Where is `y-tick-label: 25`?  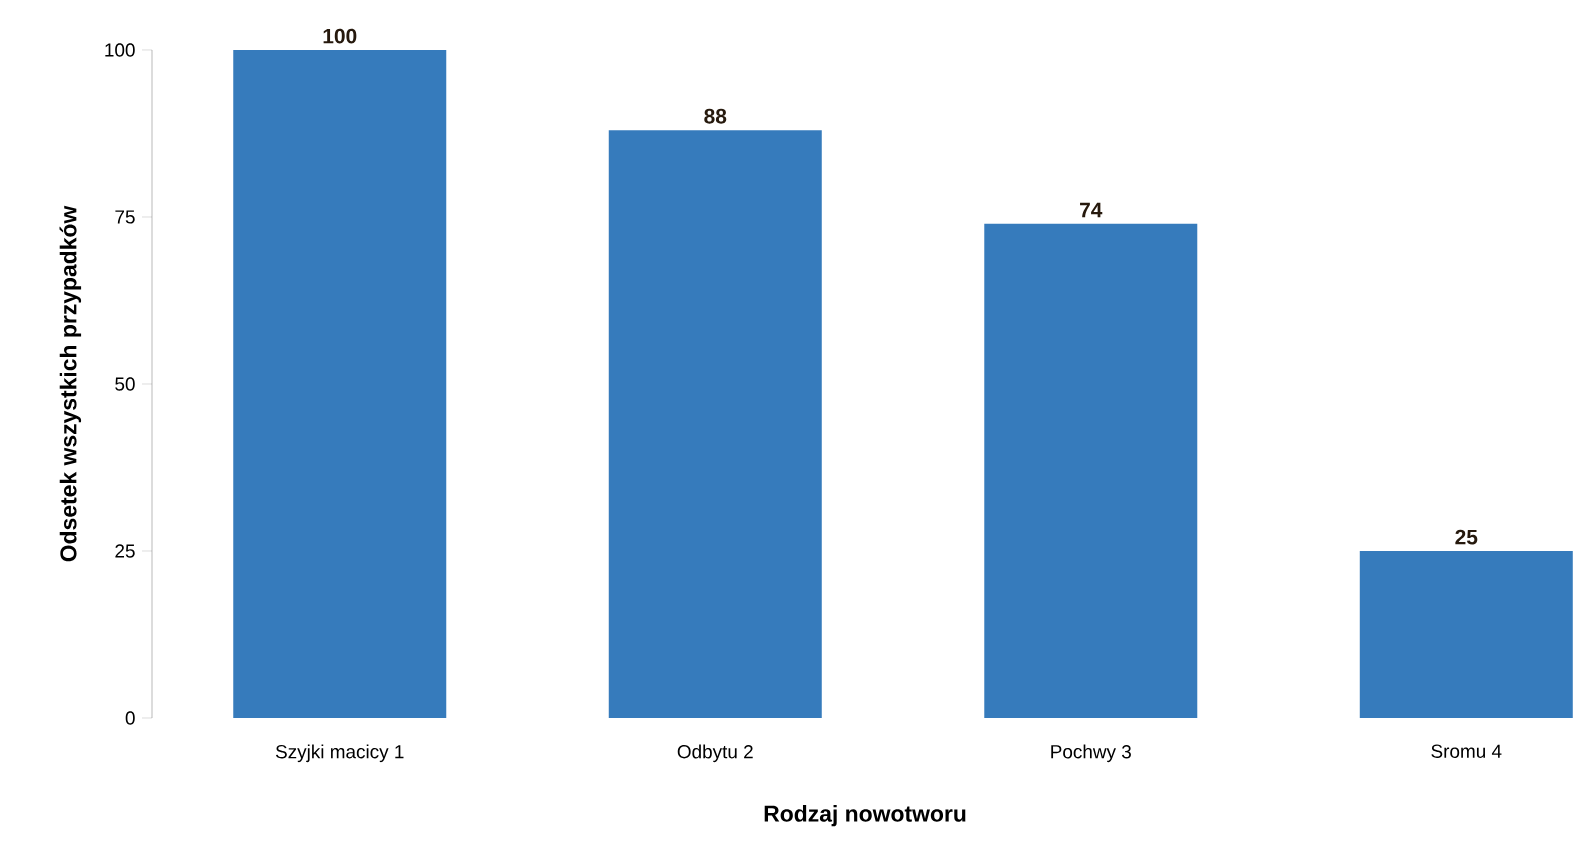
y-tick-label: 25 is located at coordinates (125, 551).